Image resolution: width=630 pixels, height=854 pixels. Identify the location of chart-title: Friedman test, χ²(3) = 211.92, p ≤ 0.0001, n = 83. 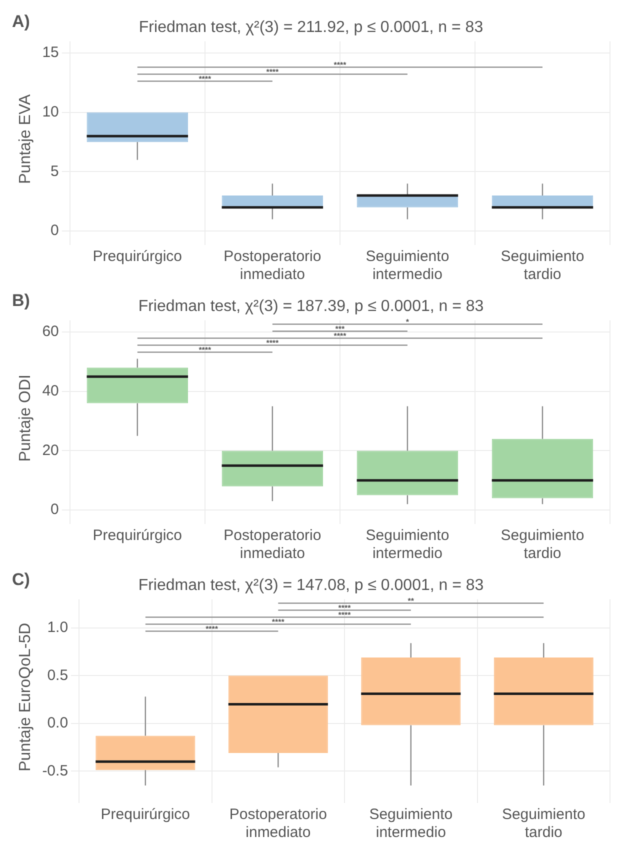
(311, 27).